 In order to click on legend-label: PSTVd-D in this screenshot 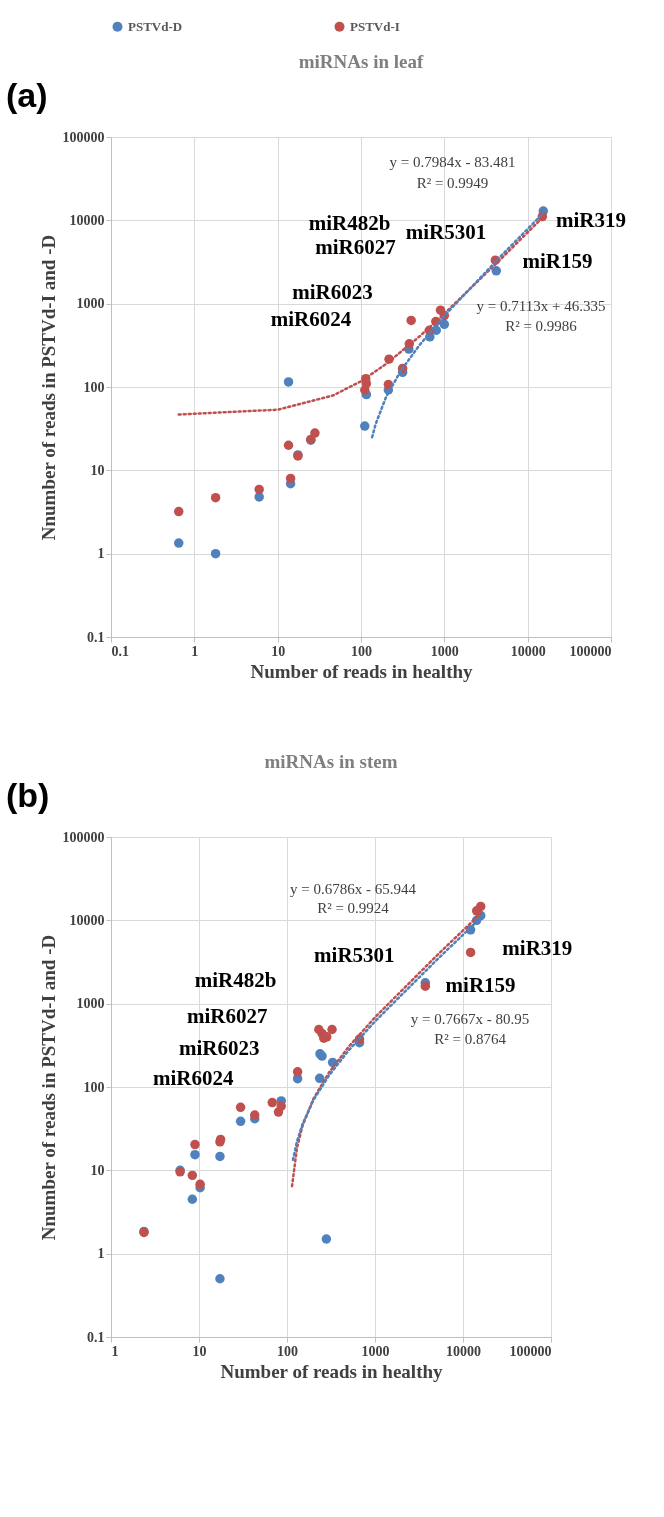, I will do `click(155, 26)`.